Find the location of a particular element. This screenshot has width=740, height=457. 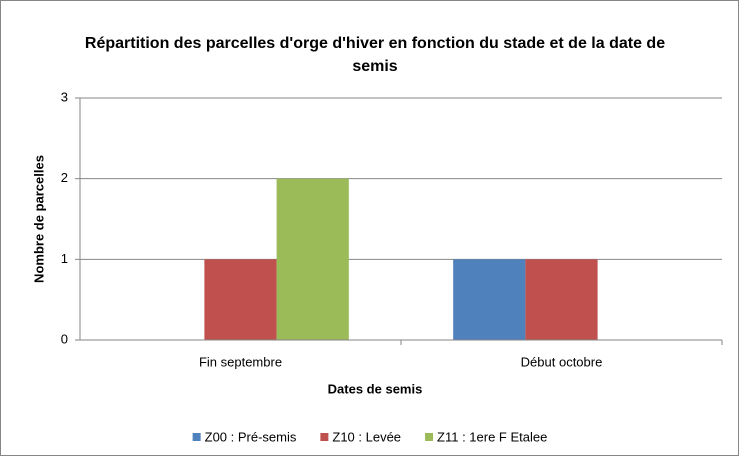

y-axis-label: Nombre de parcelles is located at coordinates (38, 219).